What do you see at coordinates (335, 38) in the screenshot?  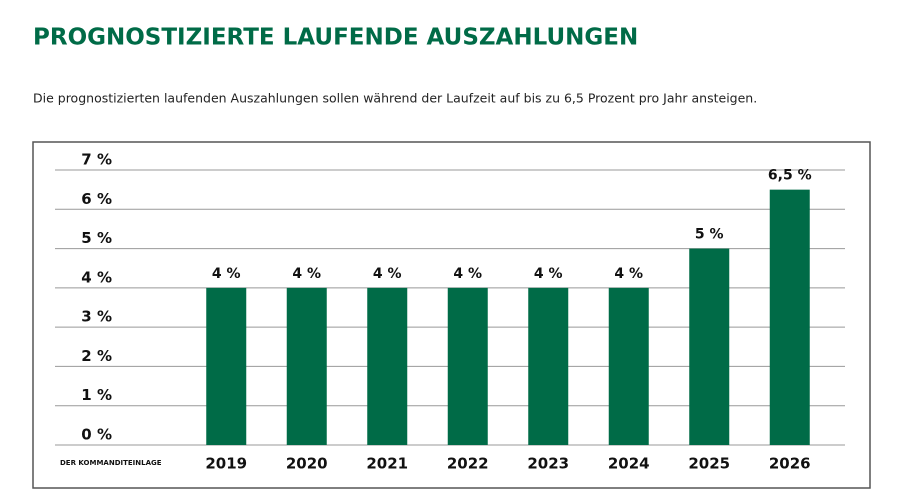 I see `chart-title: PROGNOSTIZIERTE LAUFENDE AUSZAHLUNGEN` at bounding box center [335, 38].